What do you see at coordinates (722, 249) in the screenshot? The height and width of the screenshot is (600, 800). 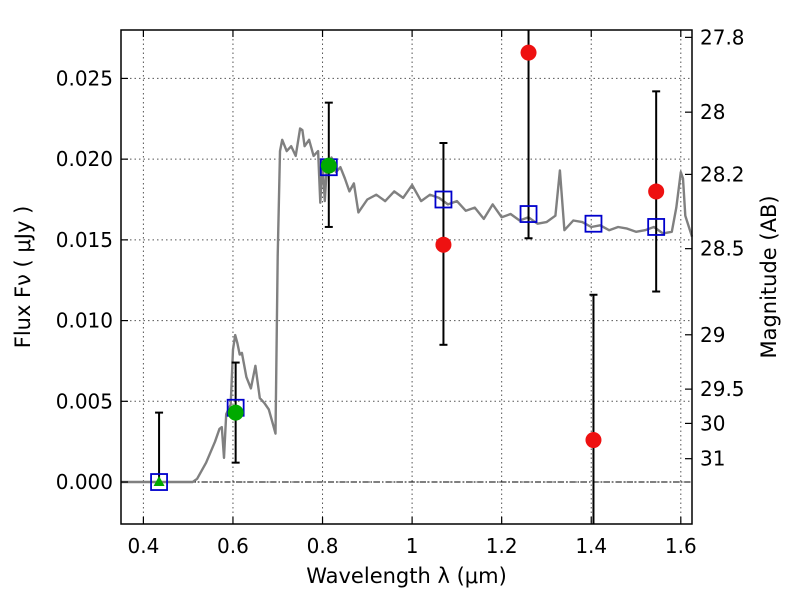 I see `right-tick-label: 28.5` at bounding box center [722, 249].